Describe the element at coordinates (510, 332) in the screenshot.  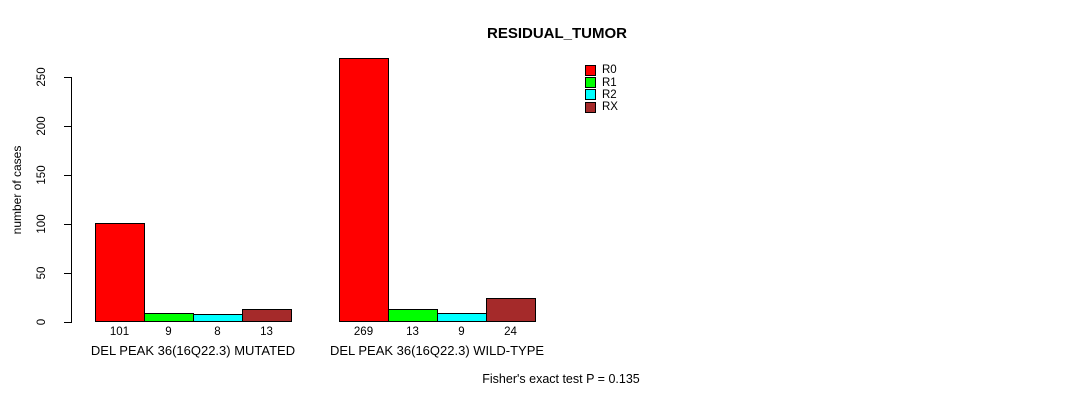
I see `bar-value-label: 24` at that location.